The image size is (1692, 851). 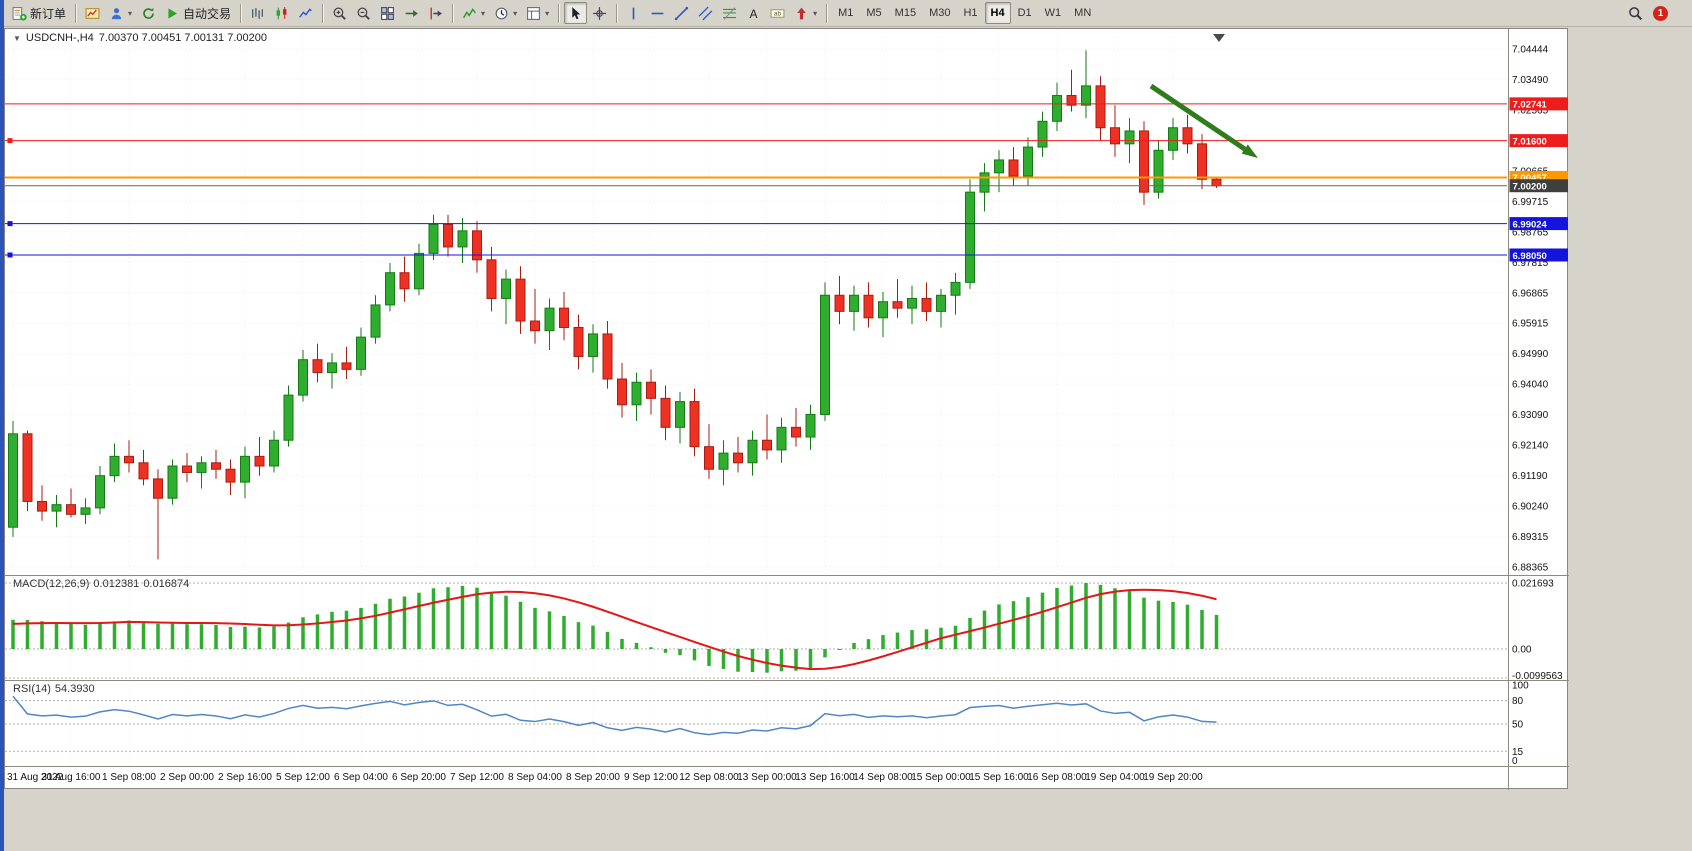 What do you see at coordinates (614, 629) in the screenshot?
I see `macd-signal-line` at bounding box center [614, 629].